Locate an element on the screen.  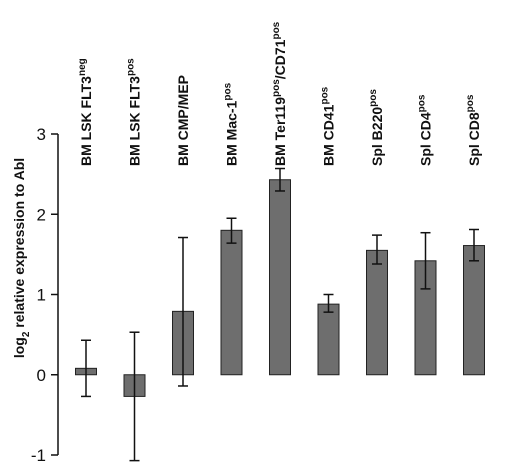
category-label-5: BM CD41pos is located at coordinates (328, 126).